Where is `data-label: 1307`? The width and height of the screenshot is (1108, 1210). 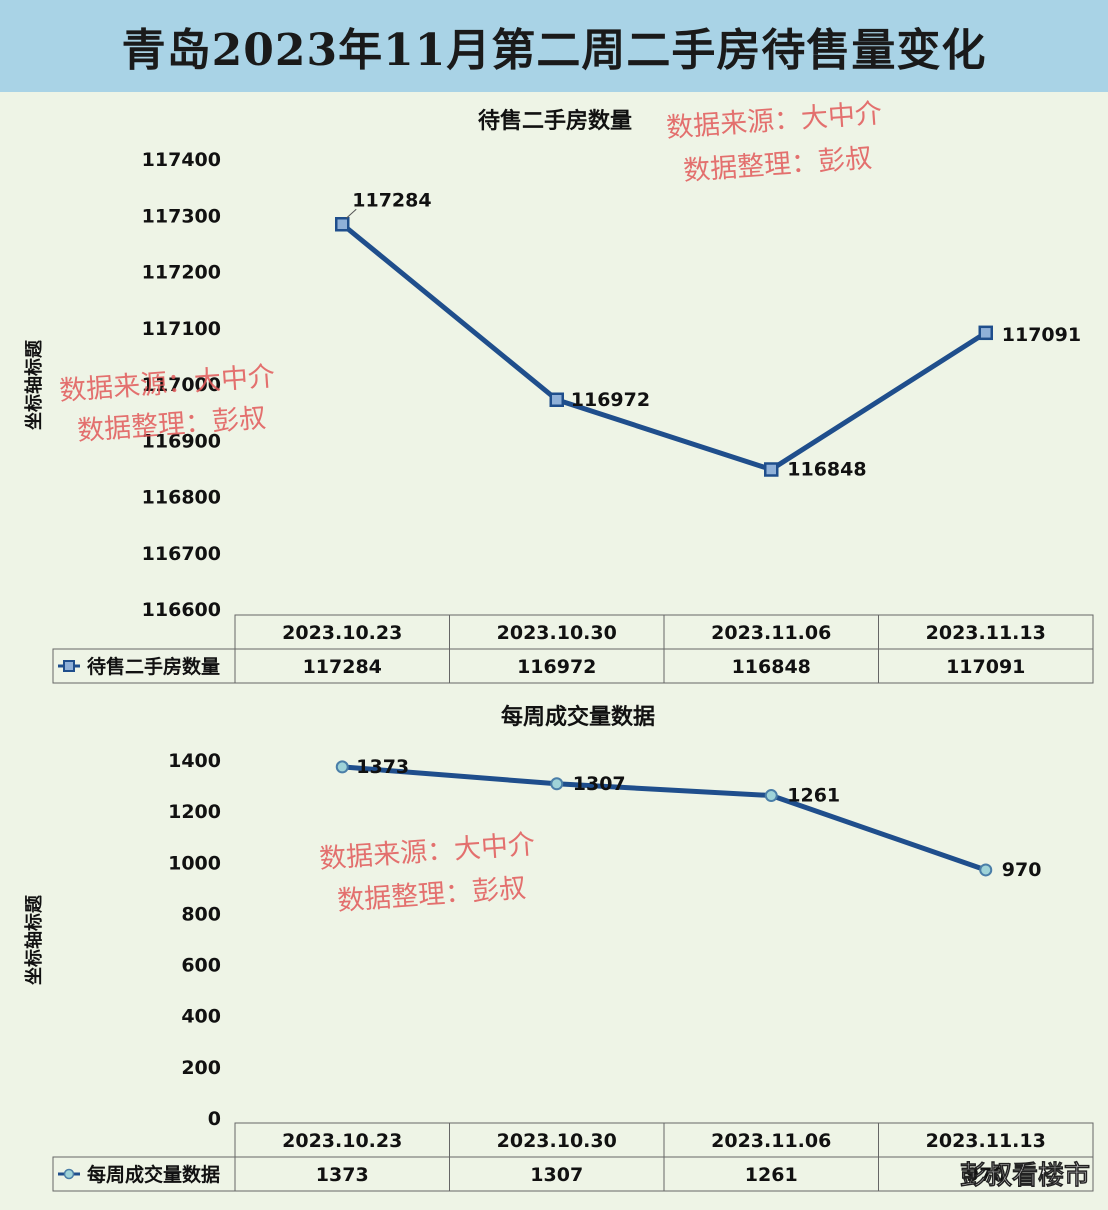 data-label: 1307 is located at coordinates (599, 784).